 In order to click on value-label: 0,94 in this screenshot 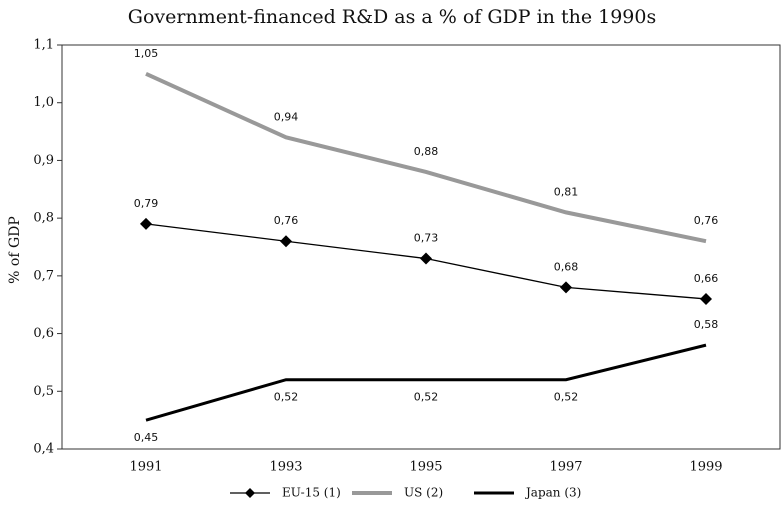, I will do `click(286, 116)`.